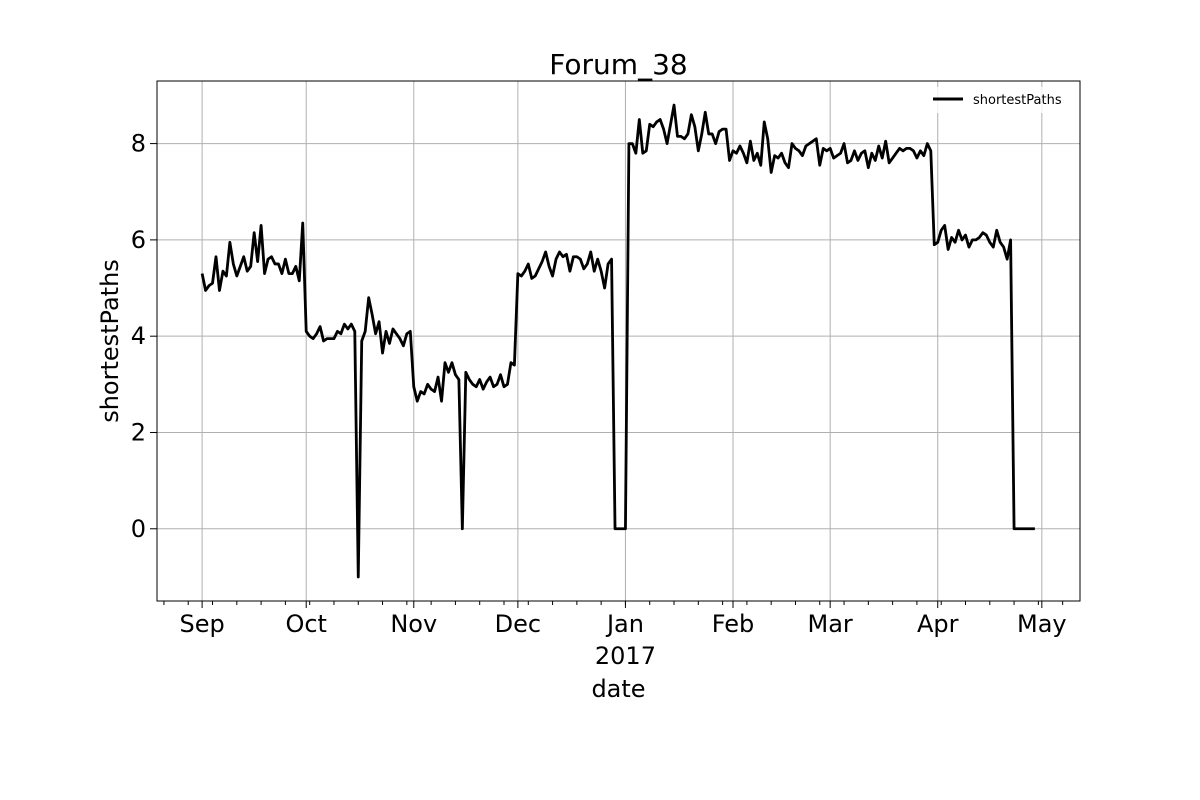 This screenshot has height=800, width=1200. Describe the element at coordinates (201, 624) in the screenshot. I see `x-tick-label: Sep` at that location.